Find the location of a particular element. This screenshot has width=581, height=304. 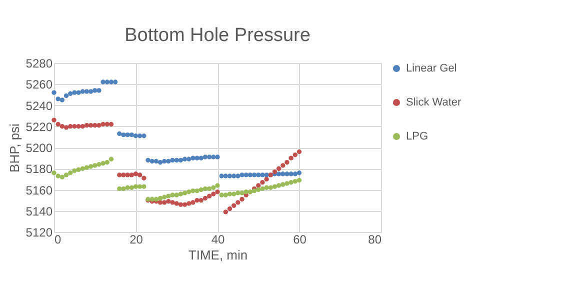

chart-title: Bottom Hole Pressure is located at coordinates (217, 35).